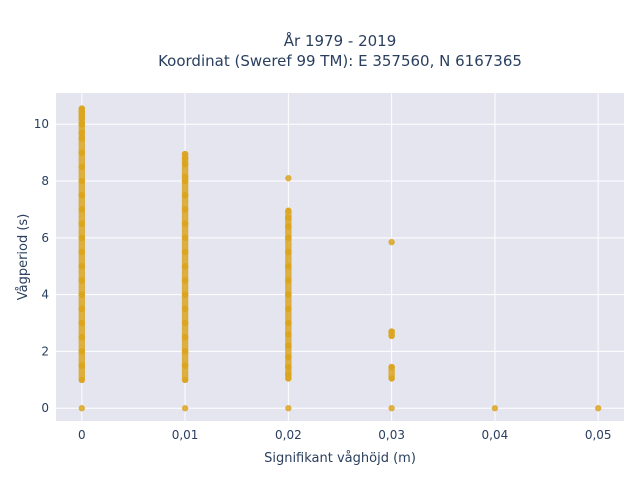 The width and height of the screenshot is (640, 480). I want to click on y-tick-label: 4, so click(45, 295).